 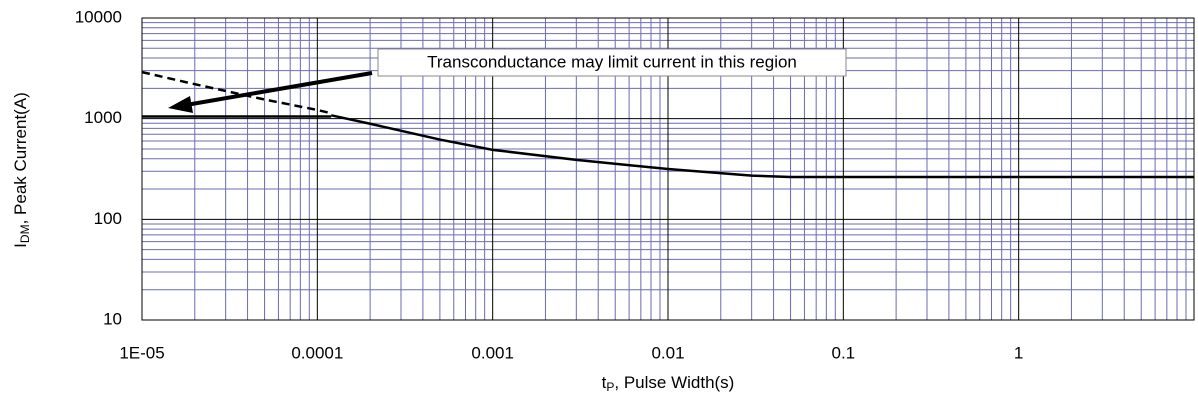 I want to click on y-tick-label: 1000, so click(x=103, y=117).